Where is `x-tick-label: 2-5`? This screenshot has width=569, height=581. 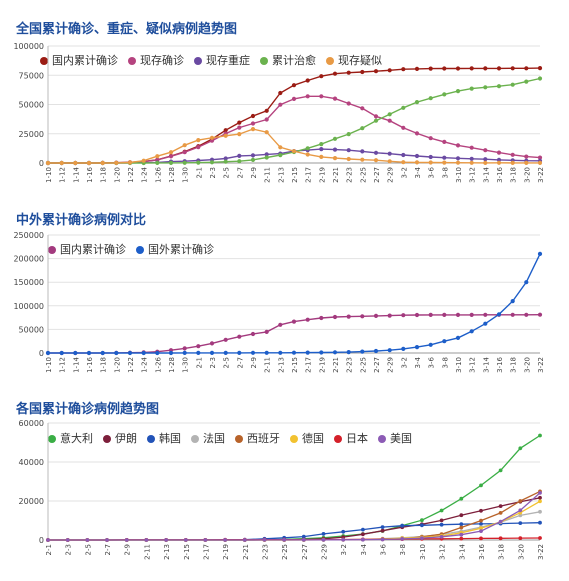 x-tick-label: 2-5 is located at coordinates (227, 362).